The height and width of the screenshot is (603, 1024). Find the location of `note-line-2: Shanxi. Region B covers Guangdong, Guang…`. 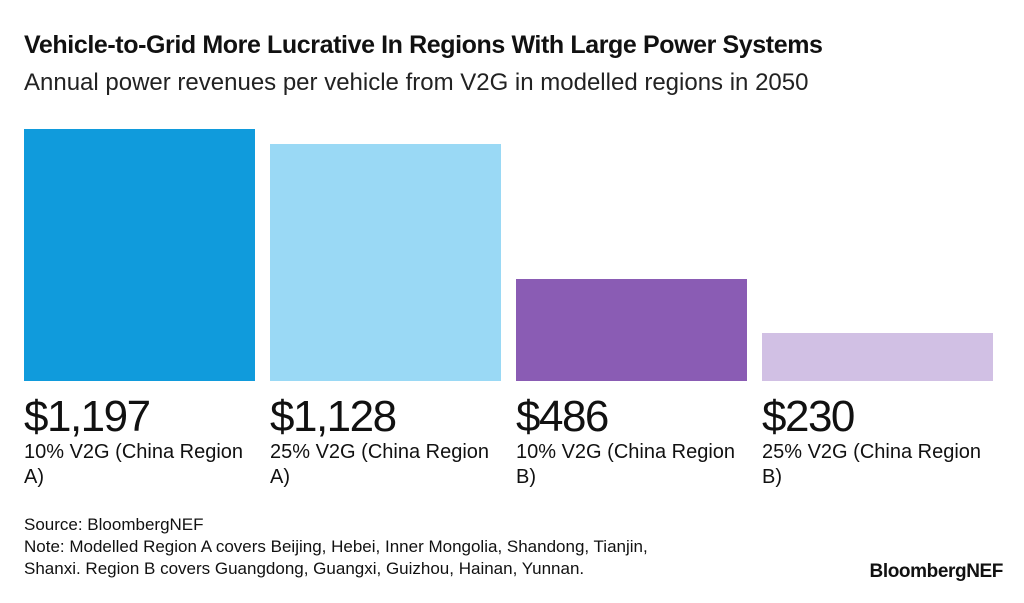

note-line-2: Shanxi. Region B covers Guangdong, Guang… is located at coordinates (304, 568).